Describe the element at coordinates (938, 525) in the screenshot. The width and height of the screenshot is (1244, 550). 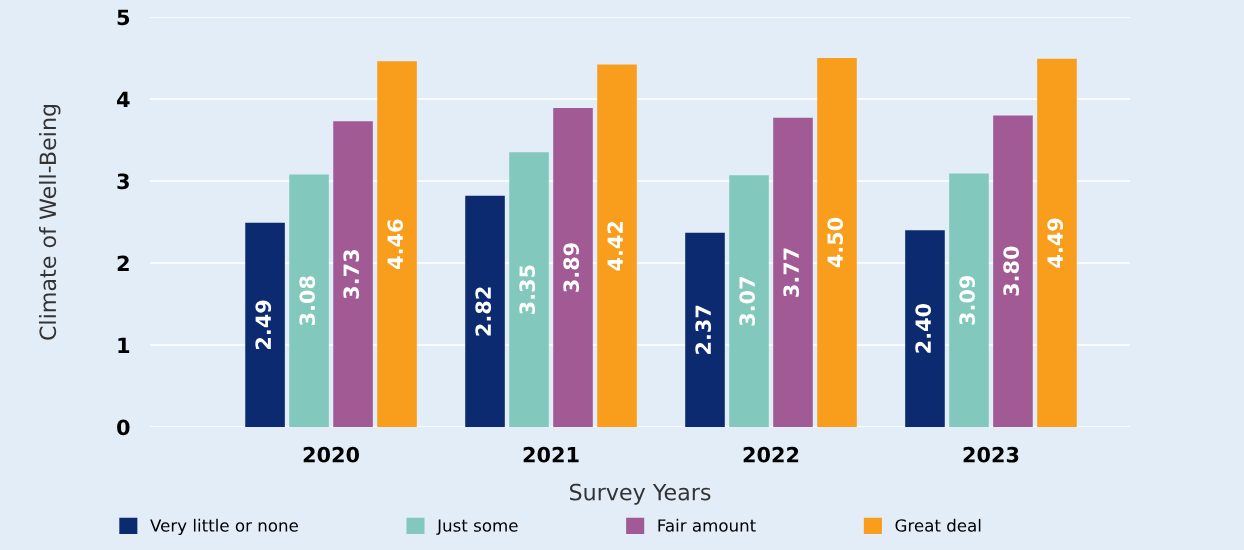
I see `legend-label: Great deal` at that location.